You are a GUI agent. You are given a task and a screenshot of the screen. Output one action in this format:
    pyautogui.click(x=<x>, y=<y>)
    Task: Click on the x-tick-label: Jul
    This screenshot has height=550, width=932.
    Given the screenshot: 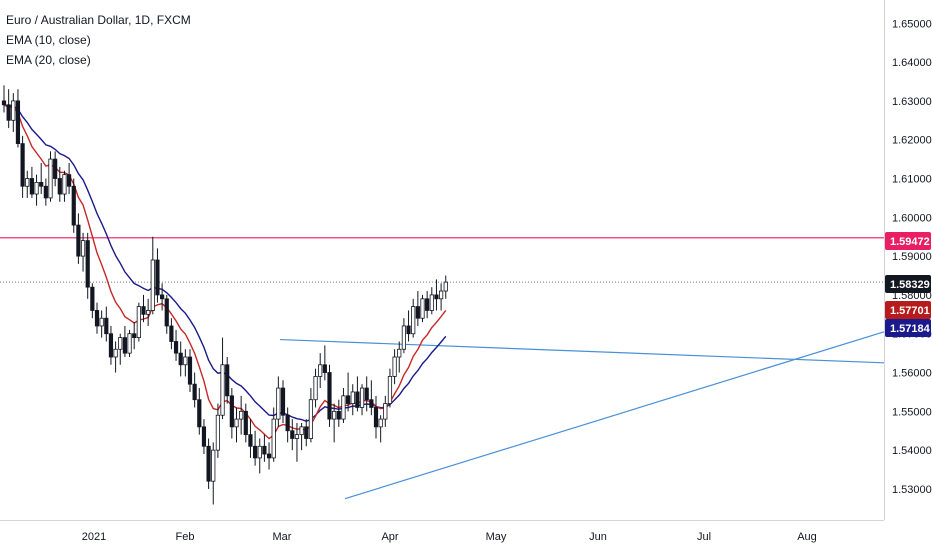 What is the action you would take?
    pyautogui.click(x=704, y=537)
    